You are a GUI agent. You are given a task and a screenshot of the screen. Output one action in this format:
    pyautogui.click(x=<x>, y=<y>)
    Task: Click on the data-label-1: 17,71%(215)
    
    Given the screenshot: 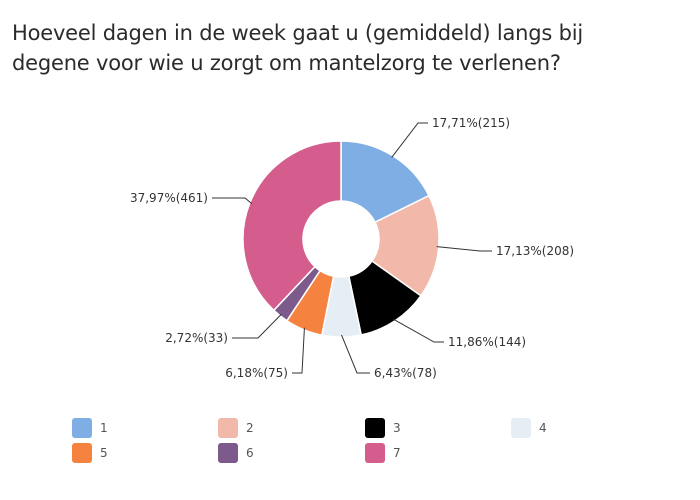 What is the action you would take?
    pyautogui.click(x=471, y=123)
    